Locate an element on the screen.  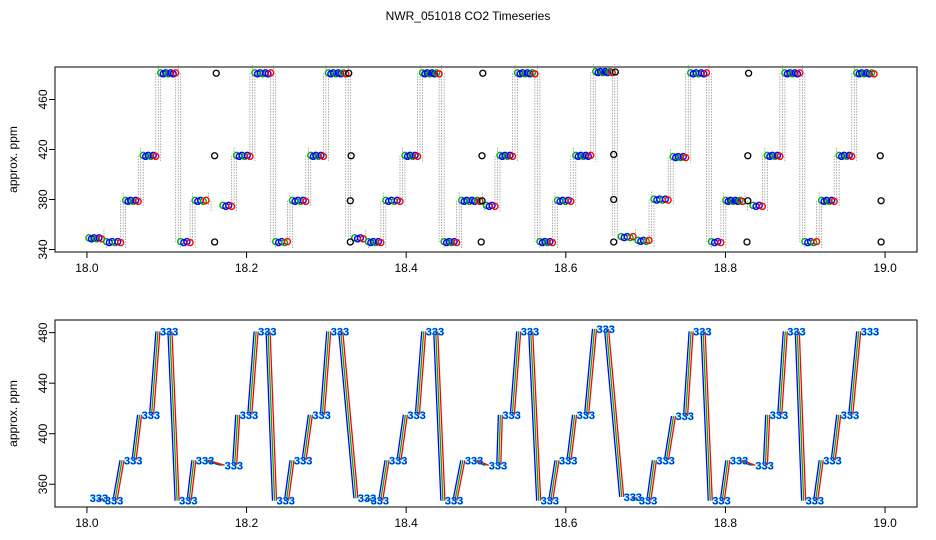
chart-title: NWR_051018 CO2 Timeseries is located at coordinates (468, 16).